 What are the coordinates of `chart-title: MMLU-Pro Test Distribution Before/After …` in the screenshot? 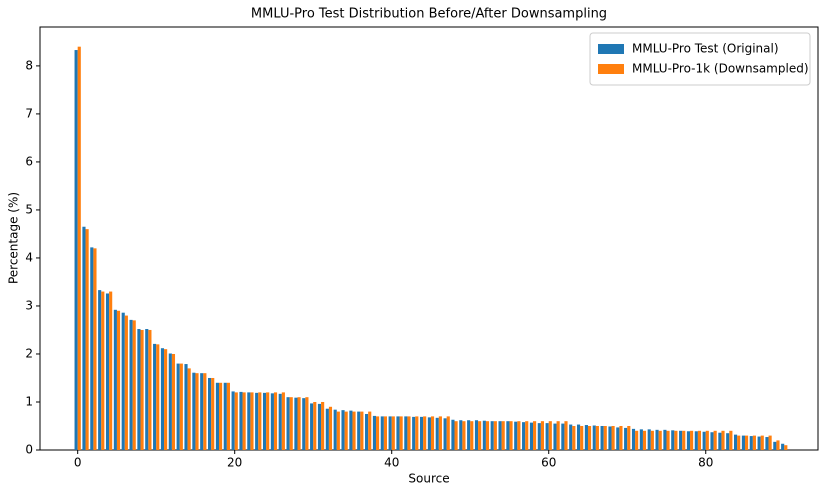 It's located at (429, 14).